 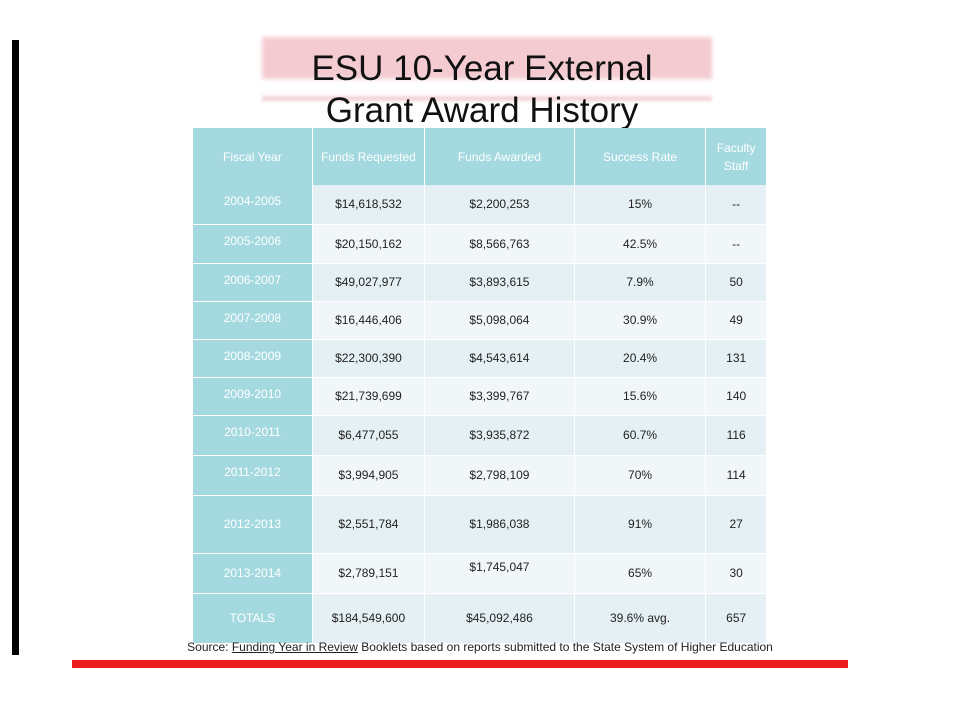 What do you see at coordinates (499, 205) in the screenshot?
I see `awarded-cell: $2,200,253` at bounding box center [499, 205].